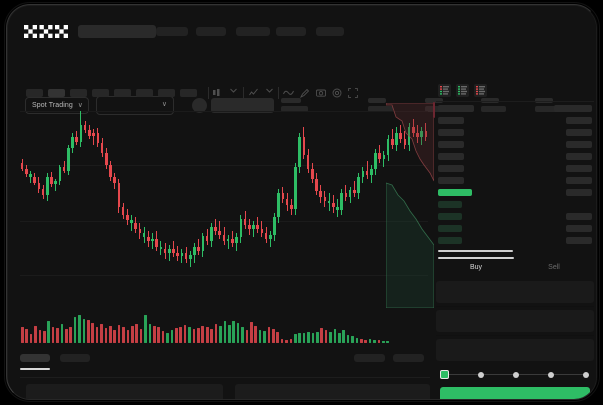 Image resolution: width=603 pixels, height=405 pixels. I want to click on amount-slider, so click(515, 374).